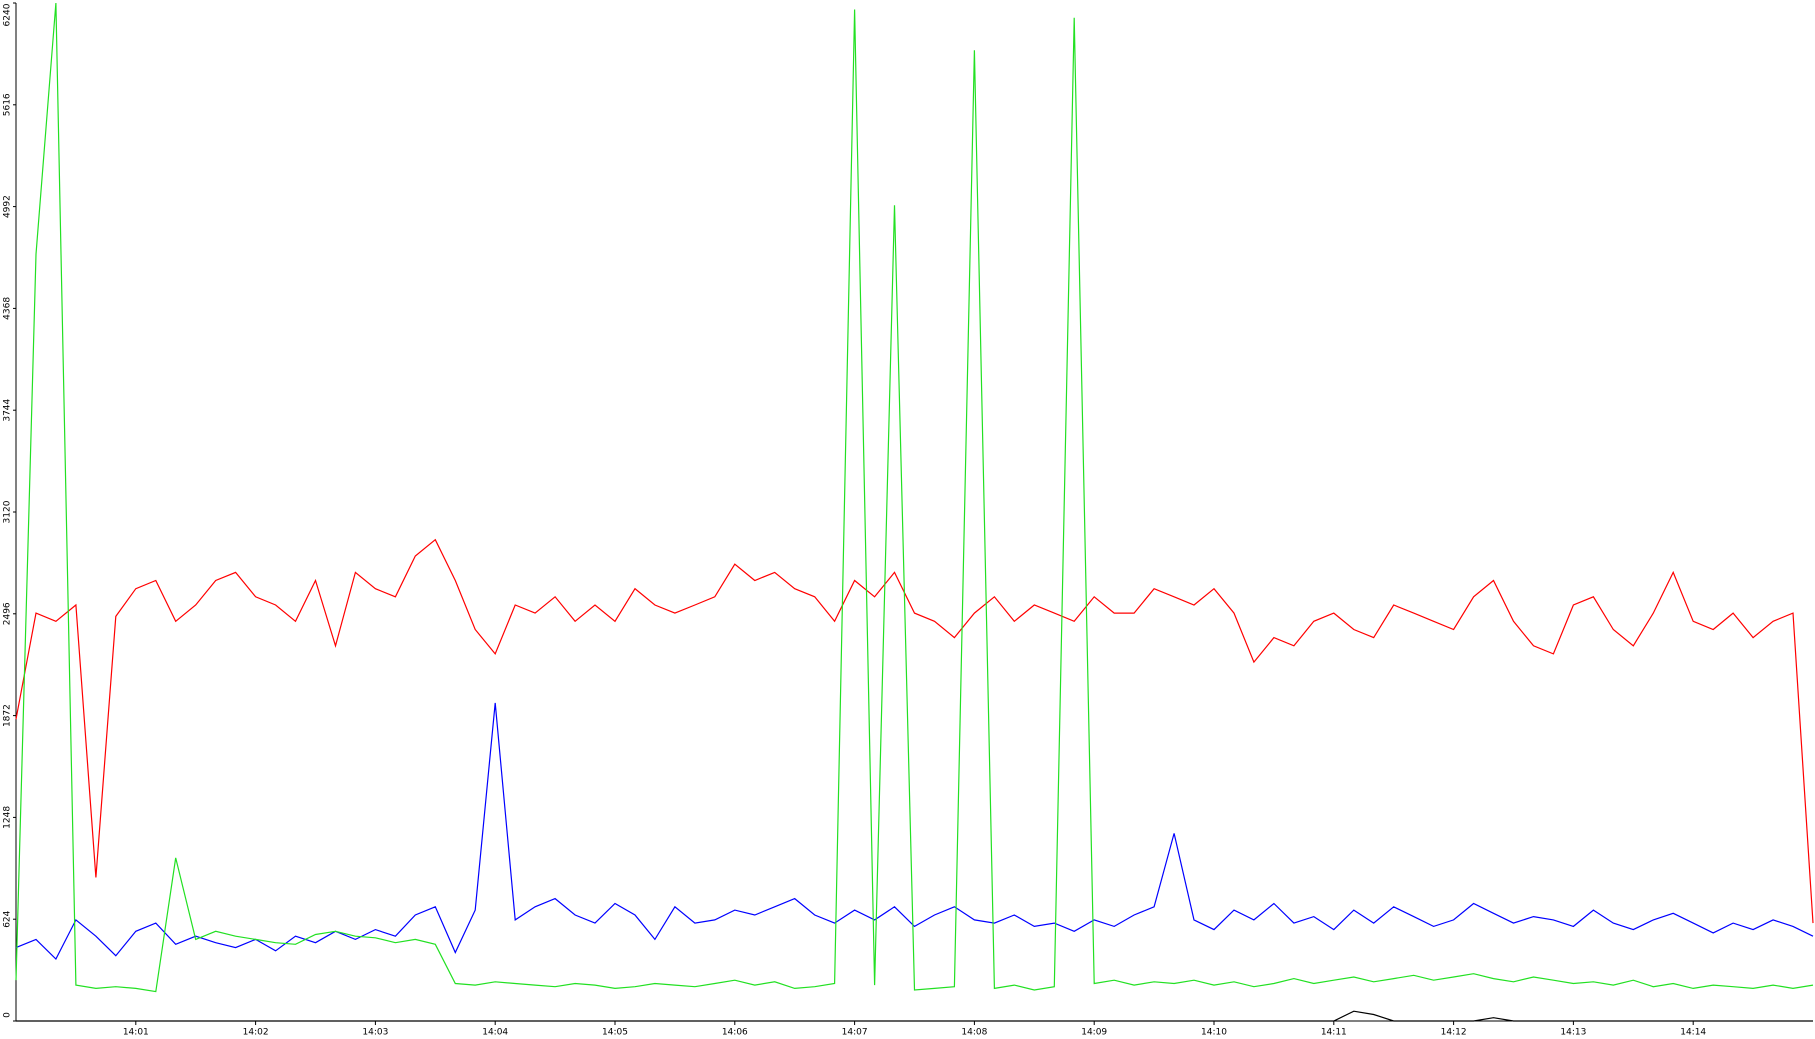 Image resolution: width=1815 pixels, height=1039 pixels. Describe the element at coordinates (1334, 1033) in the screenshot. I see `x-tick-label: 14:11` at that location.